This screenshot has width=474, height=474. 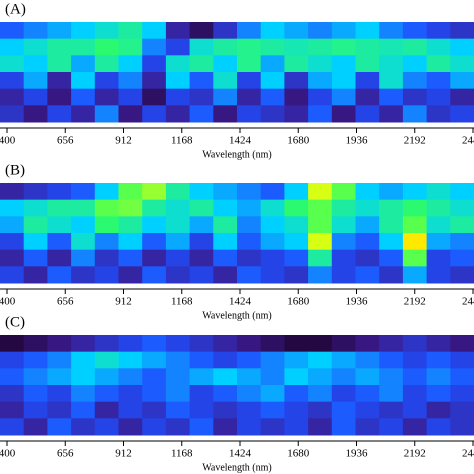 I want to click on x-axis-label: Wavelength (nm), so click(x=236, y=154).